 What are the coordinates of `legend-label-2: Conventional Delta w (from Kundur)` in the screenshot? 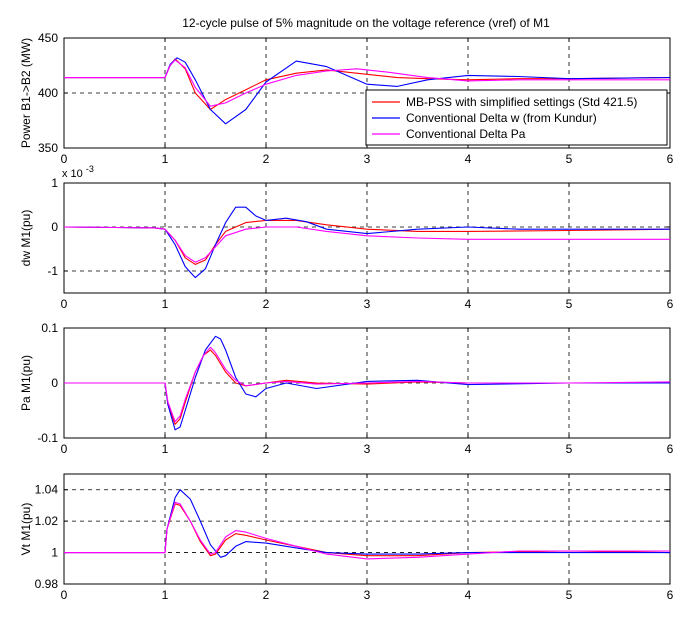 It's located at (501, 118).